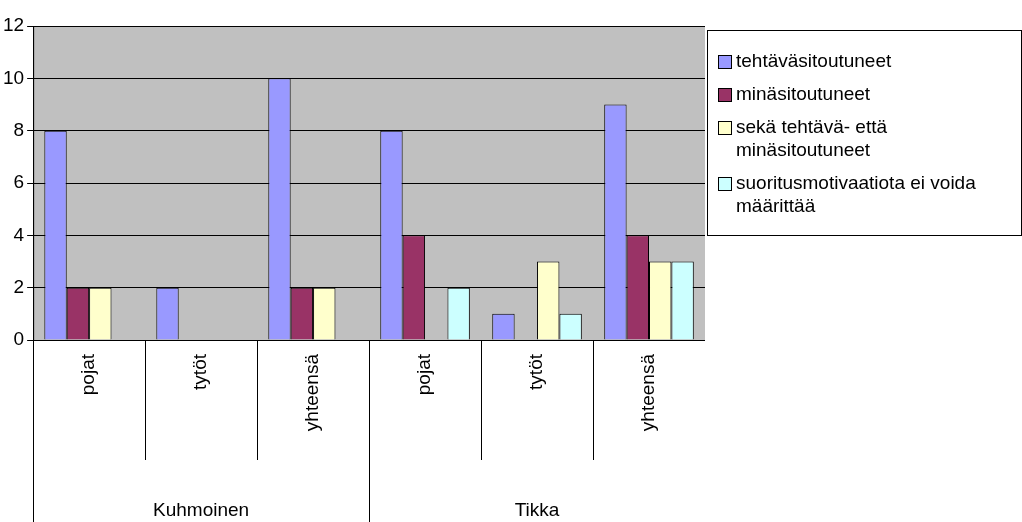 Image resolution: width=1022 pixels, height=522 pixels. Describe the element at coordinates (814, 60) in the screenshot. I see `legend-label: tehtäväsitoutuneet` at that location.